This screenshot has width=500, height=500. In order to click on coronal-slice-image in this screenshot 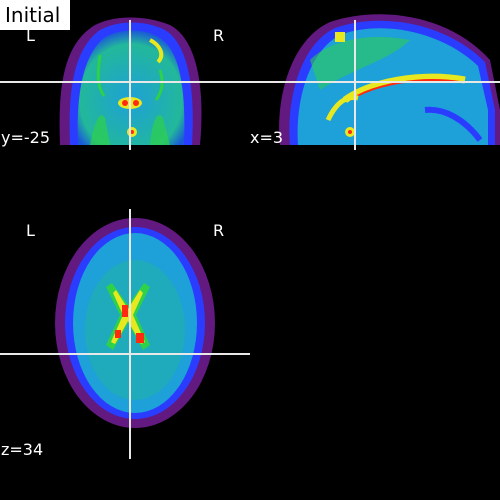, I will do `click(130, 81)`.